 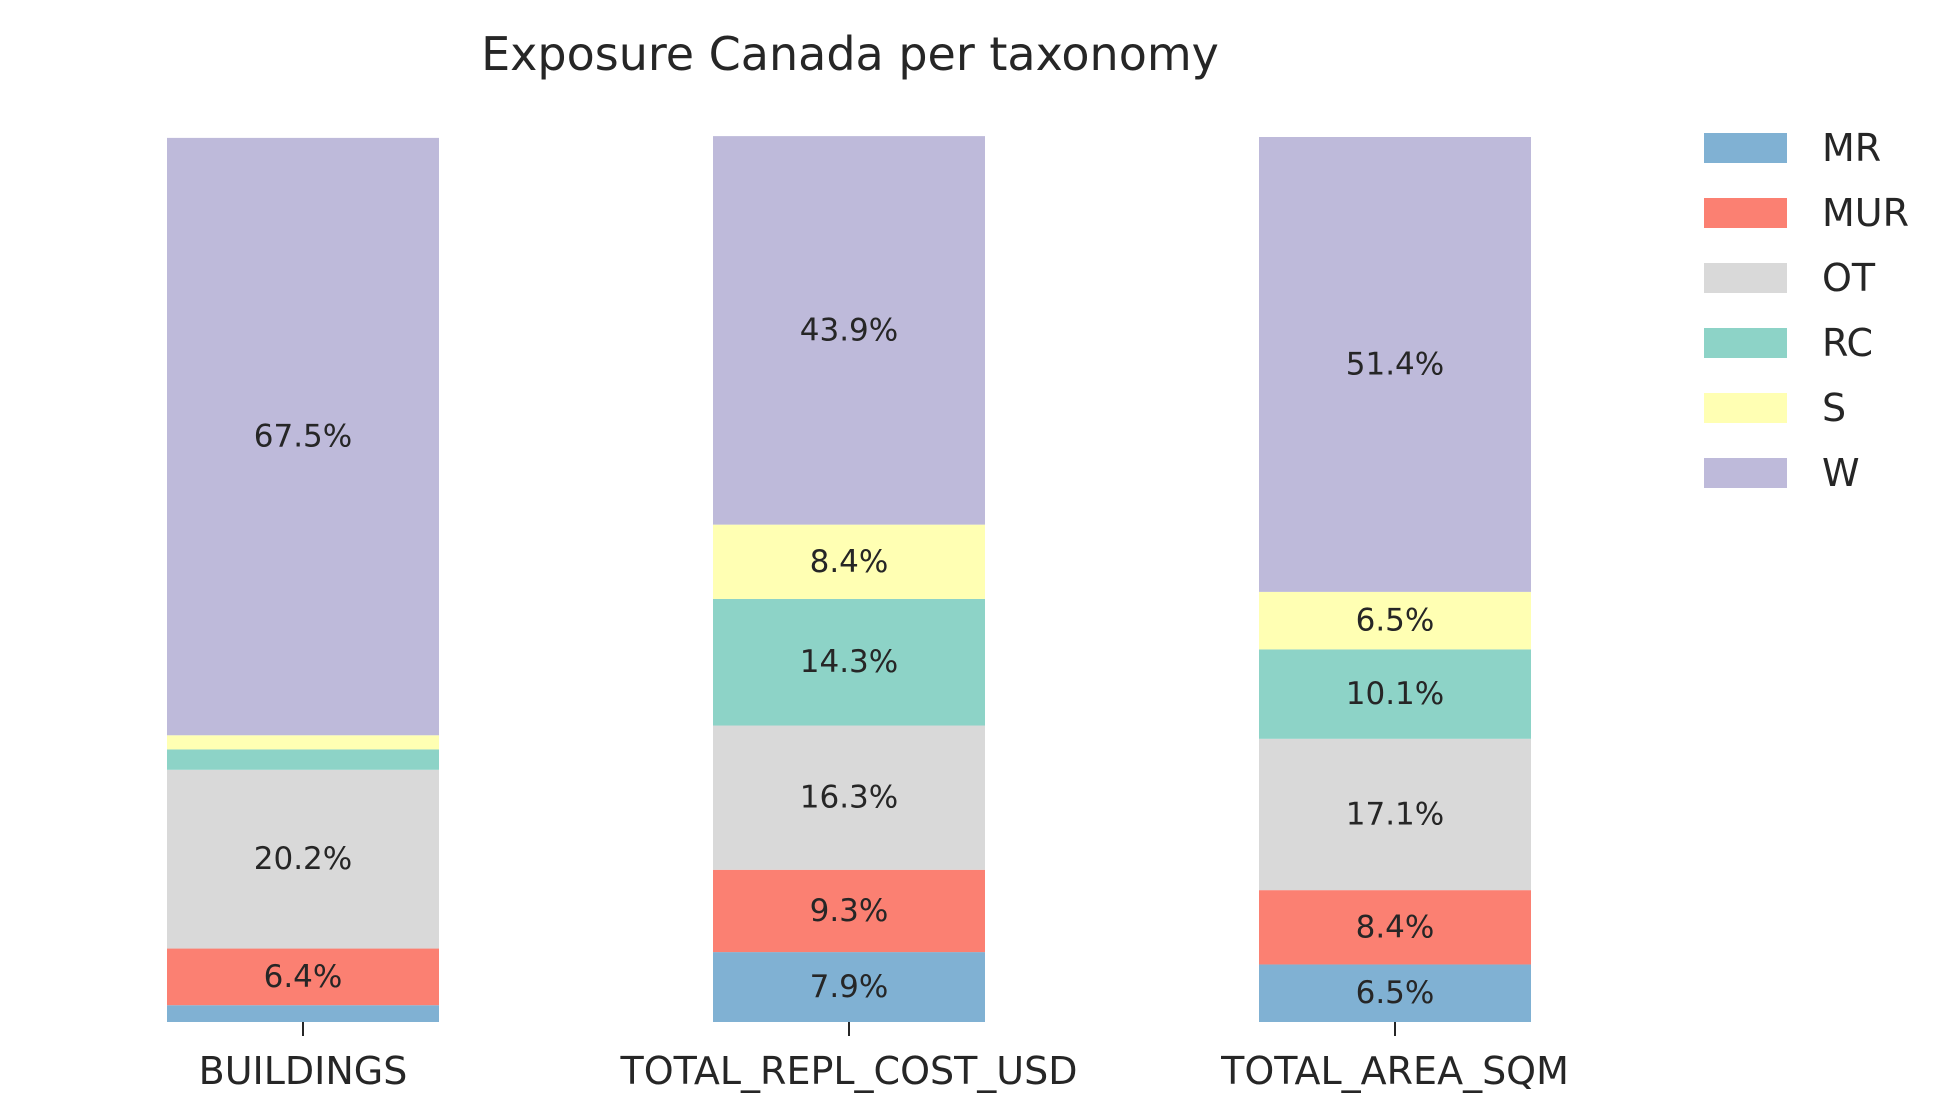 I want to click on legend-swatch-mr, so click(x=1745, y=148).